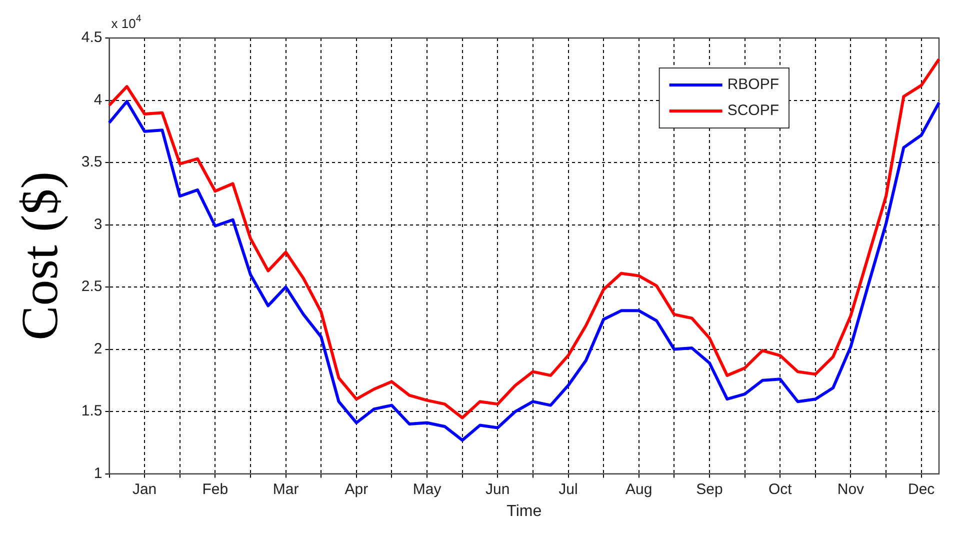  I want to click on y-tick-label: 2, so click(98, 349).